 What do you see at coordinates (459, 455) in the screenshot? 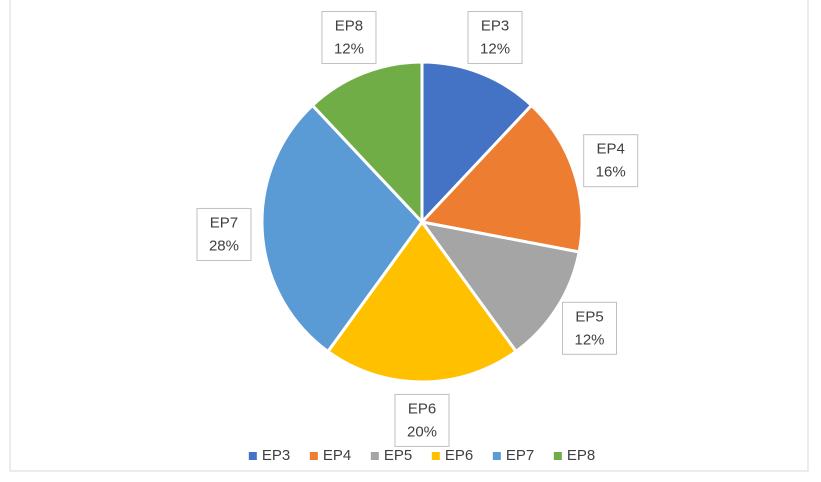
I see `legend-label: EP6` at bounding box center [459, 455].